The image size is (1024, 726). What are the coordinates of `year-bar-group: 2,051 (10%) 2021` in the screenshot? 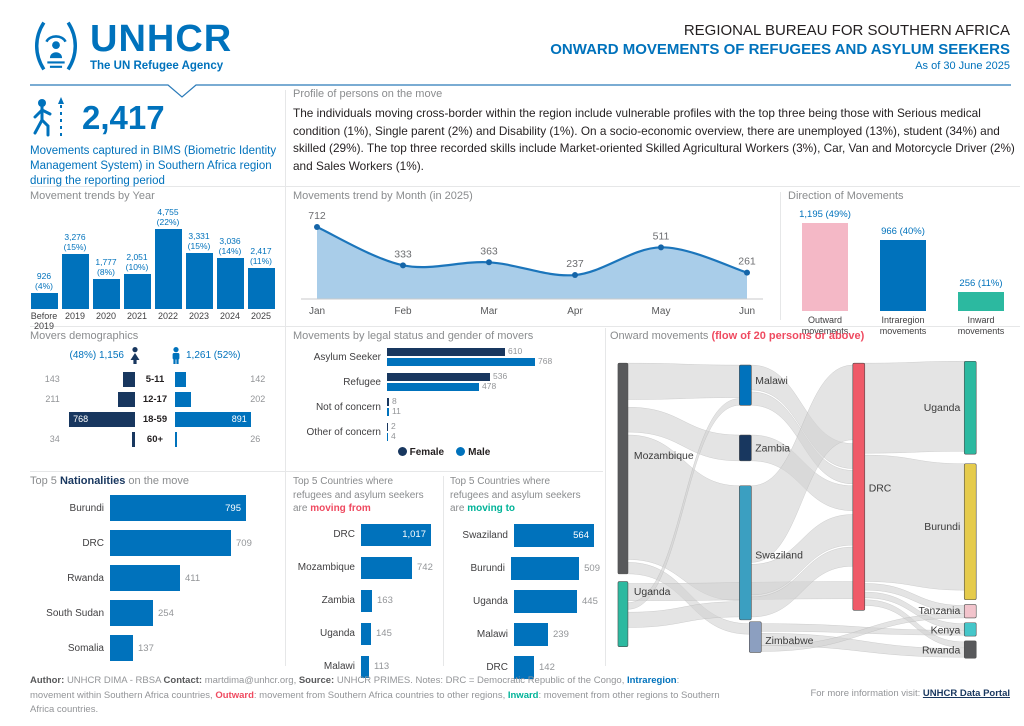 It's located at (137, 269).